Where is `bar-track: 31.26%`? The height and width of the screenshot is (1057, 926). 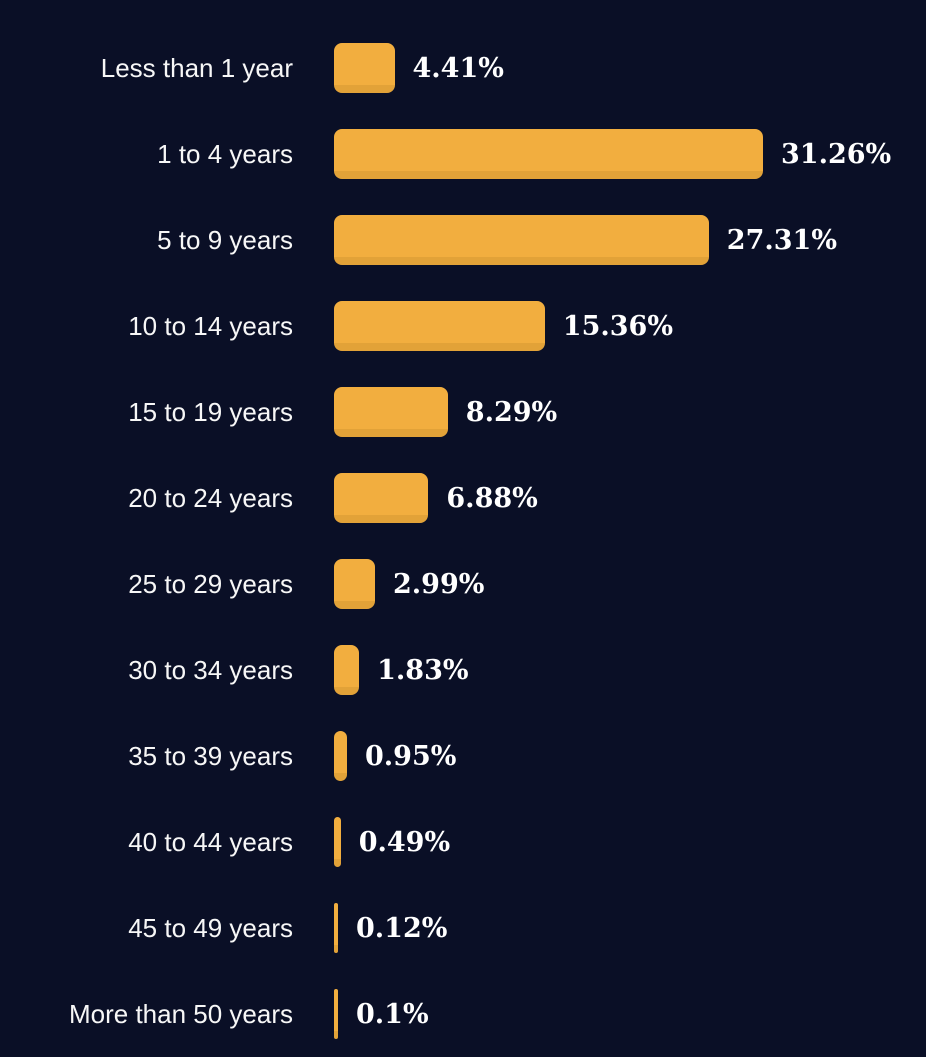 bar-track: 31.26% is located at coordinates (630, 154).